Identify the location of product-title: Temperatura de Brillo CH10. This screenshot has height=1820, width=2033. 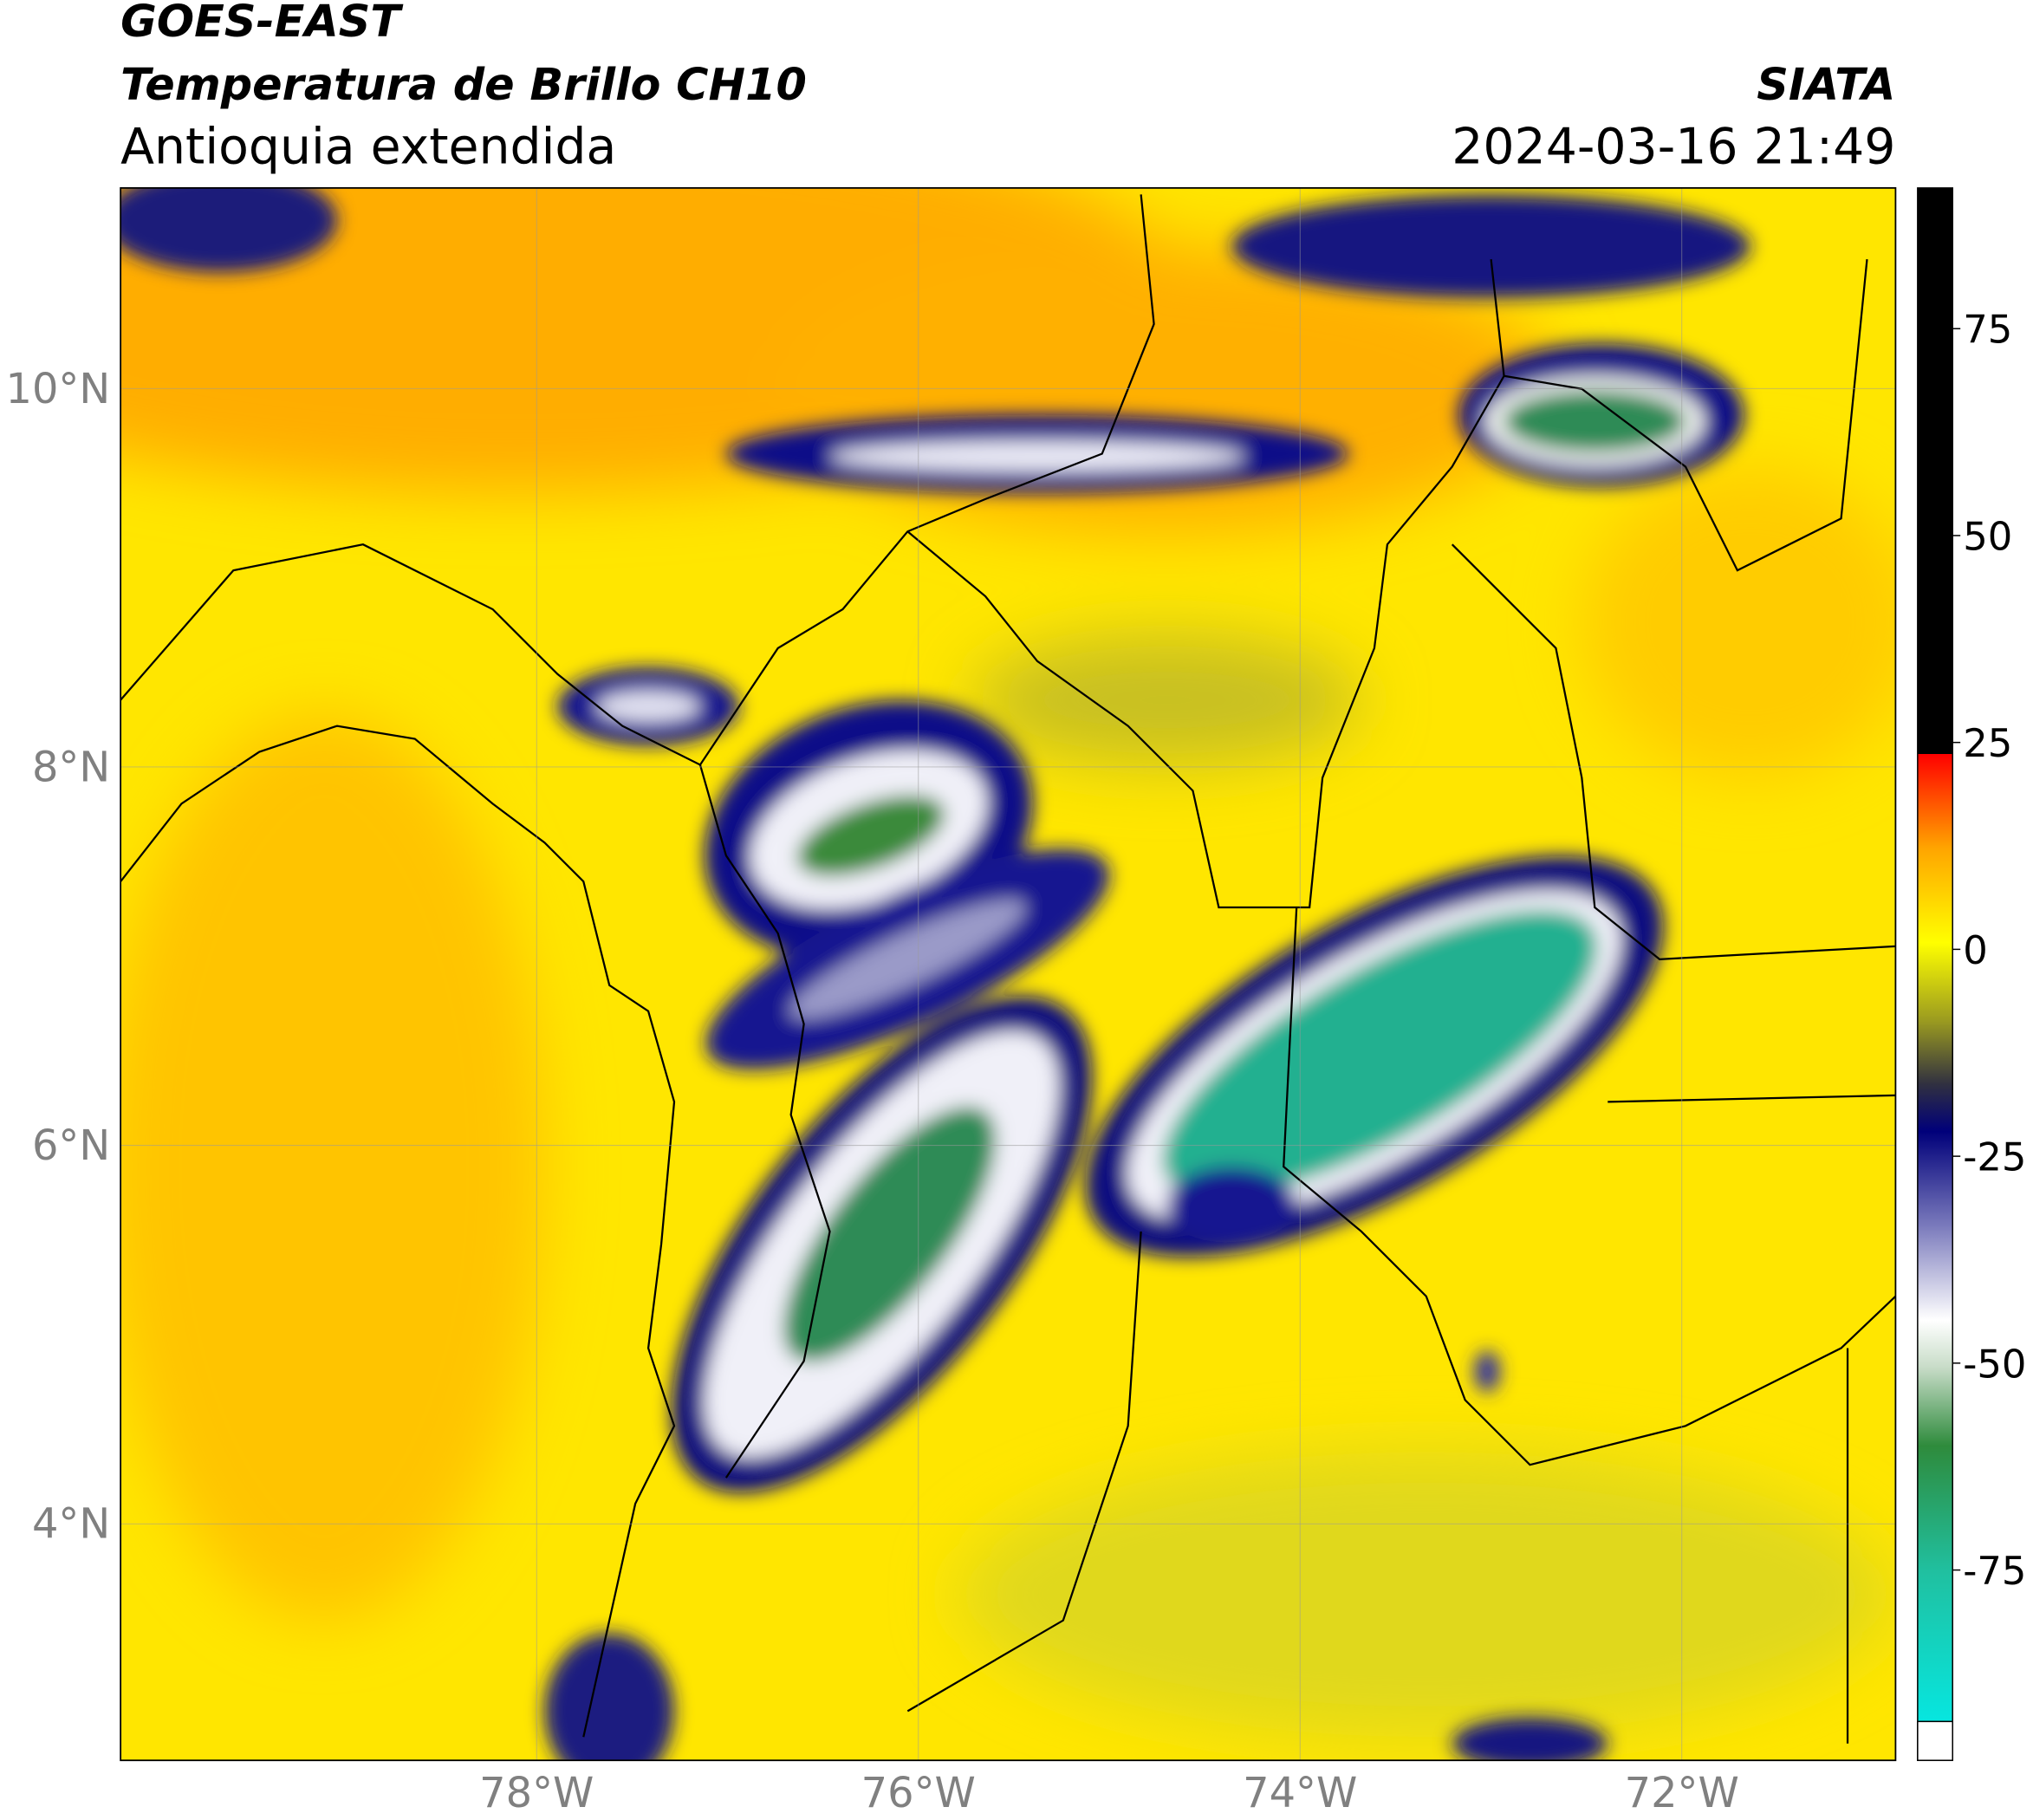
(464, 84).